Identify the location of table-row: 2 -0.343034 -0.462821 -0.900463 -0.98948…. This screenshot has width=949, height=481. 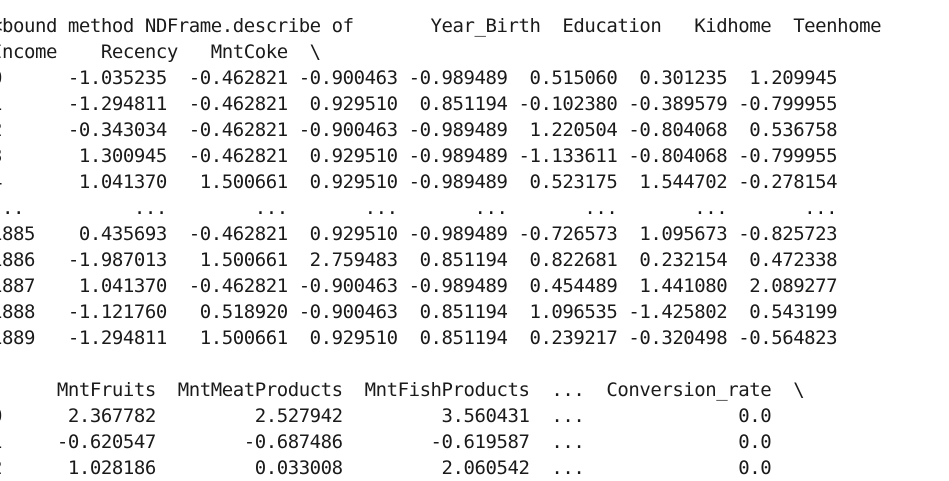
(419, 130).